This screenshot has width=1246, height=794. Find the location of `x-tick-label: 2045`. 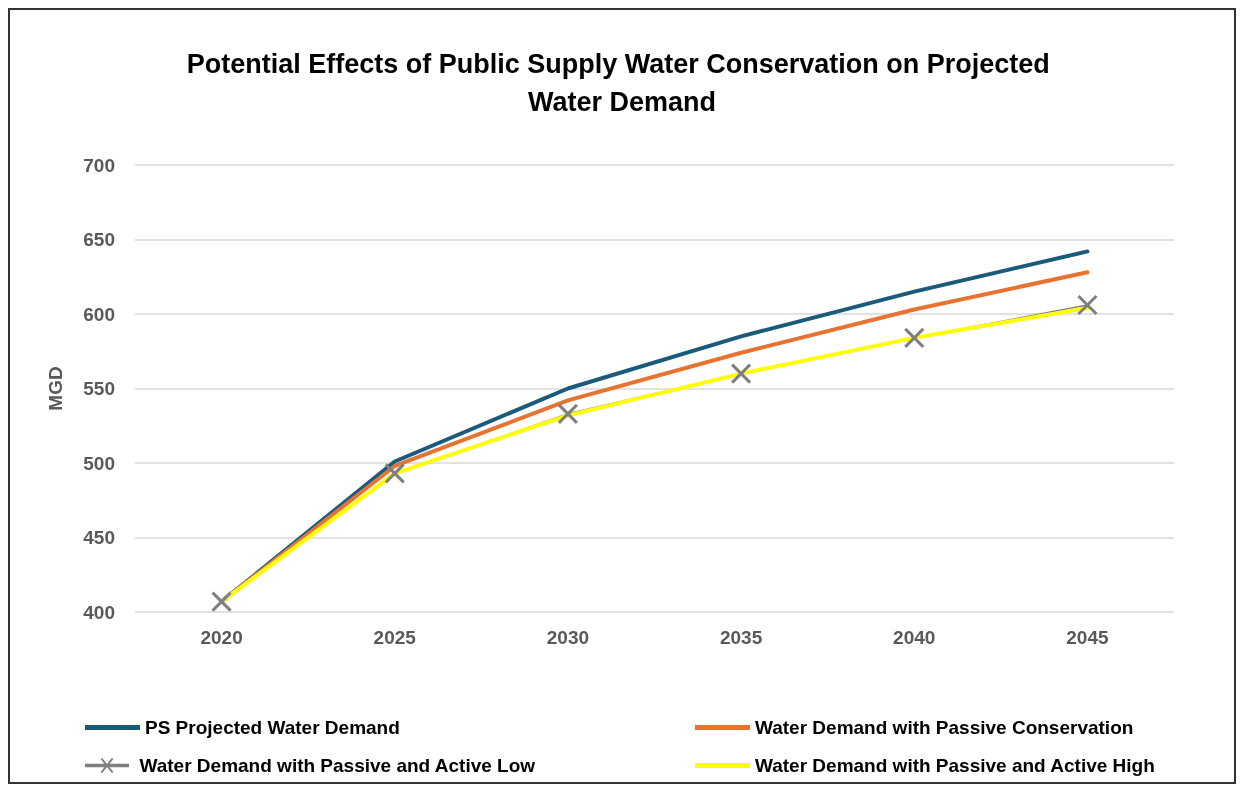

x-tick-label: 2045 is located at coordinates (1087, 637).